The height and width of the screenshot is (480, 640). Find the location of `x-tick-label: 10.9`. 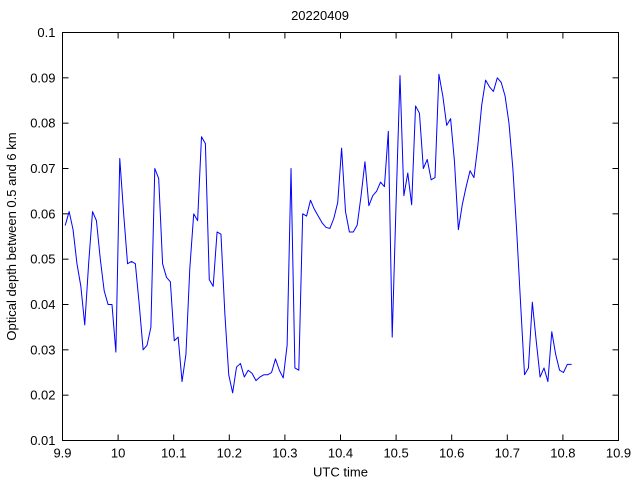

x-tick-label: 10.9 is located at coordinates (618, 453).